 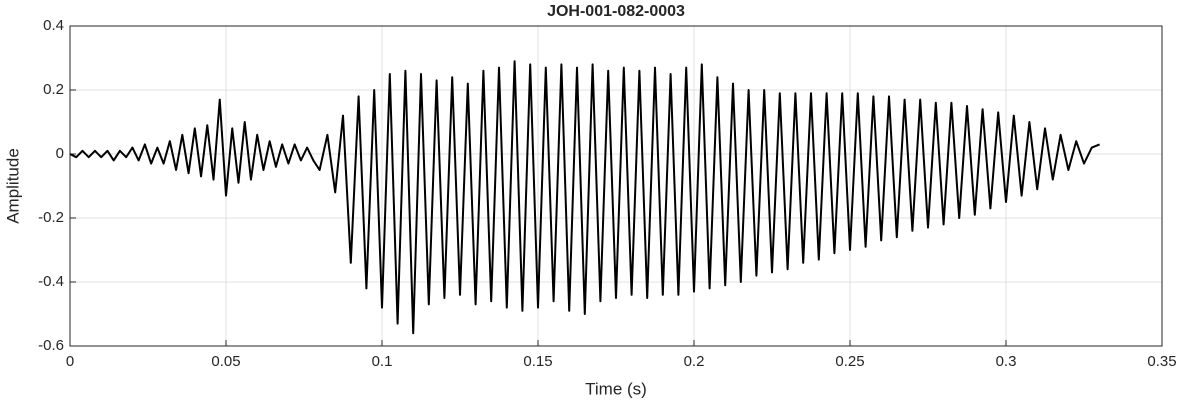 What do you see at coordinates (225, 361) in the screenshot?
I see `x-tick-label: 0.05` at bounding box center [225, 361].